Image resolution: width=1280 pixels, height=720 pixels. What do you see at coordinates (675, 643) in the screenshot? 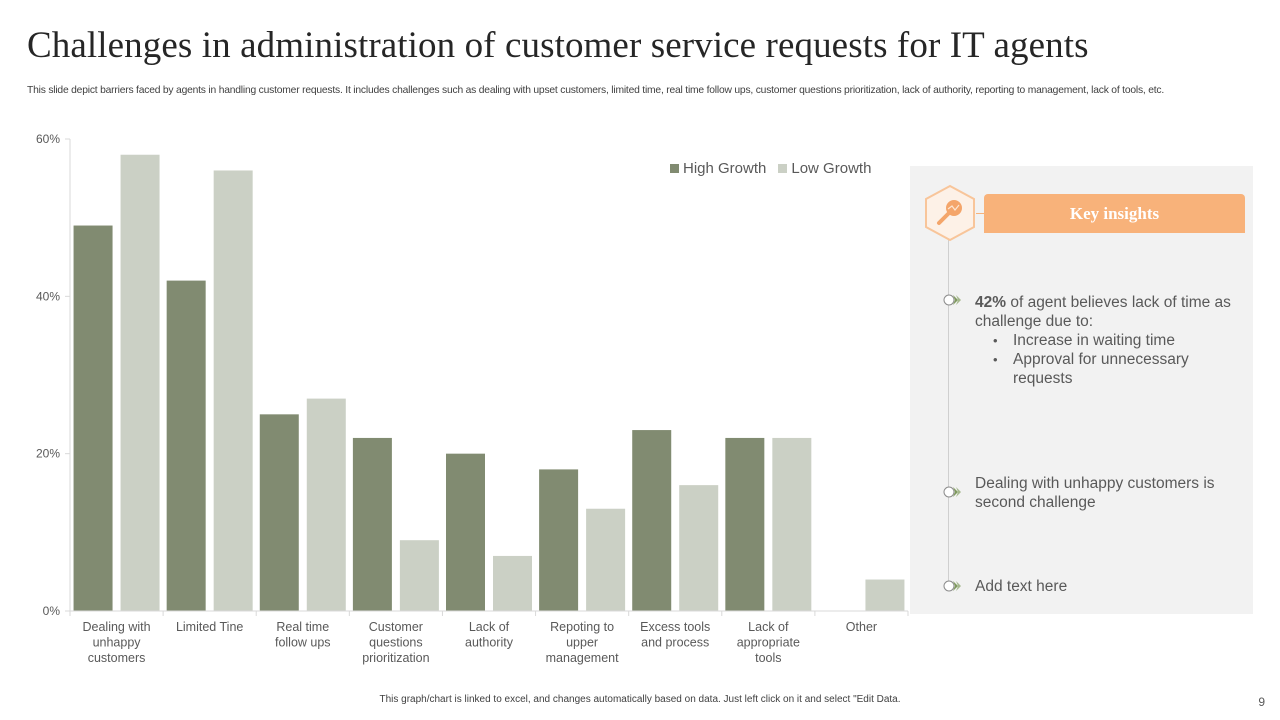
I see `x-category-label-line: and process` at bounding box center [675, 643].